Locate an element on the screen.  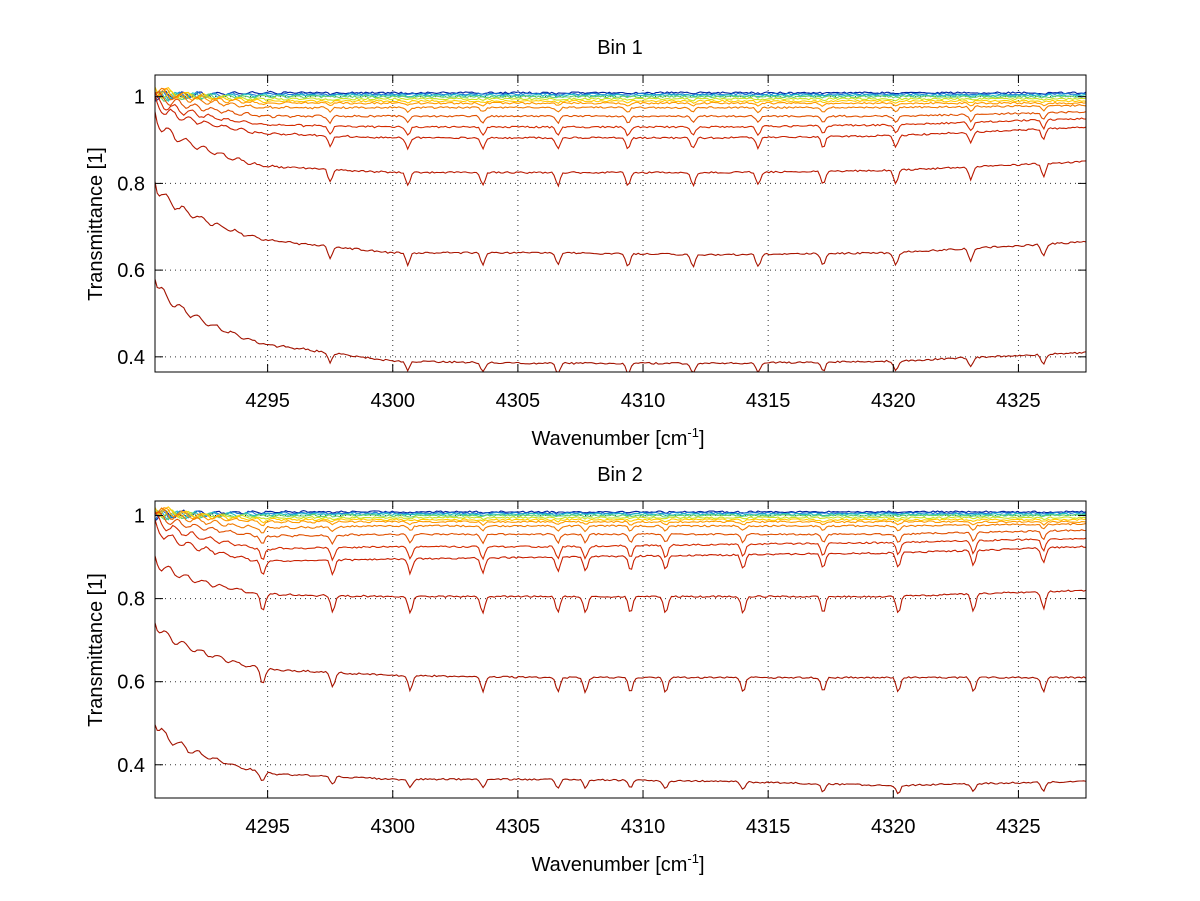
series-line-s12 is located at coordinates (620, 515).